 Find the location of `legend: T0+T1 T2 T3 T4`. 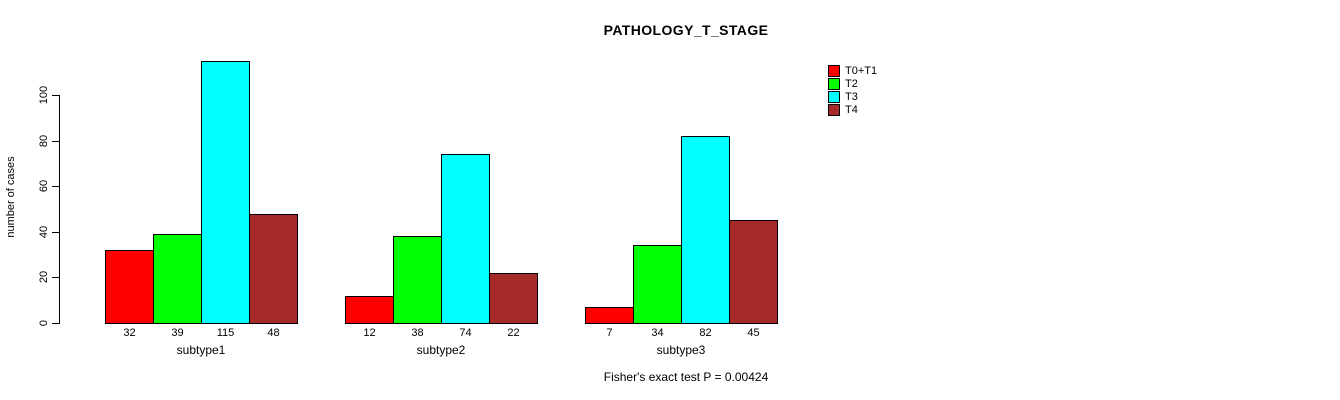

legend: T0+T1 T2 T3 T4 is located at coordinates (852, 90).